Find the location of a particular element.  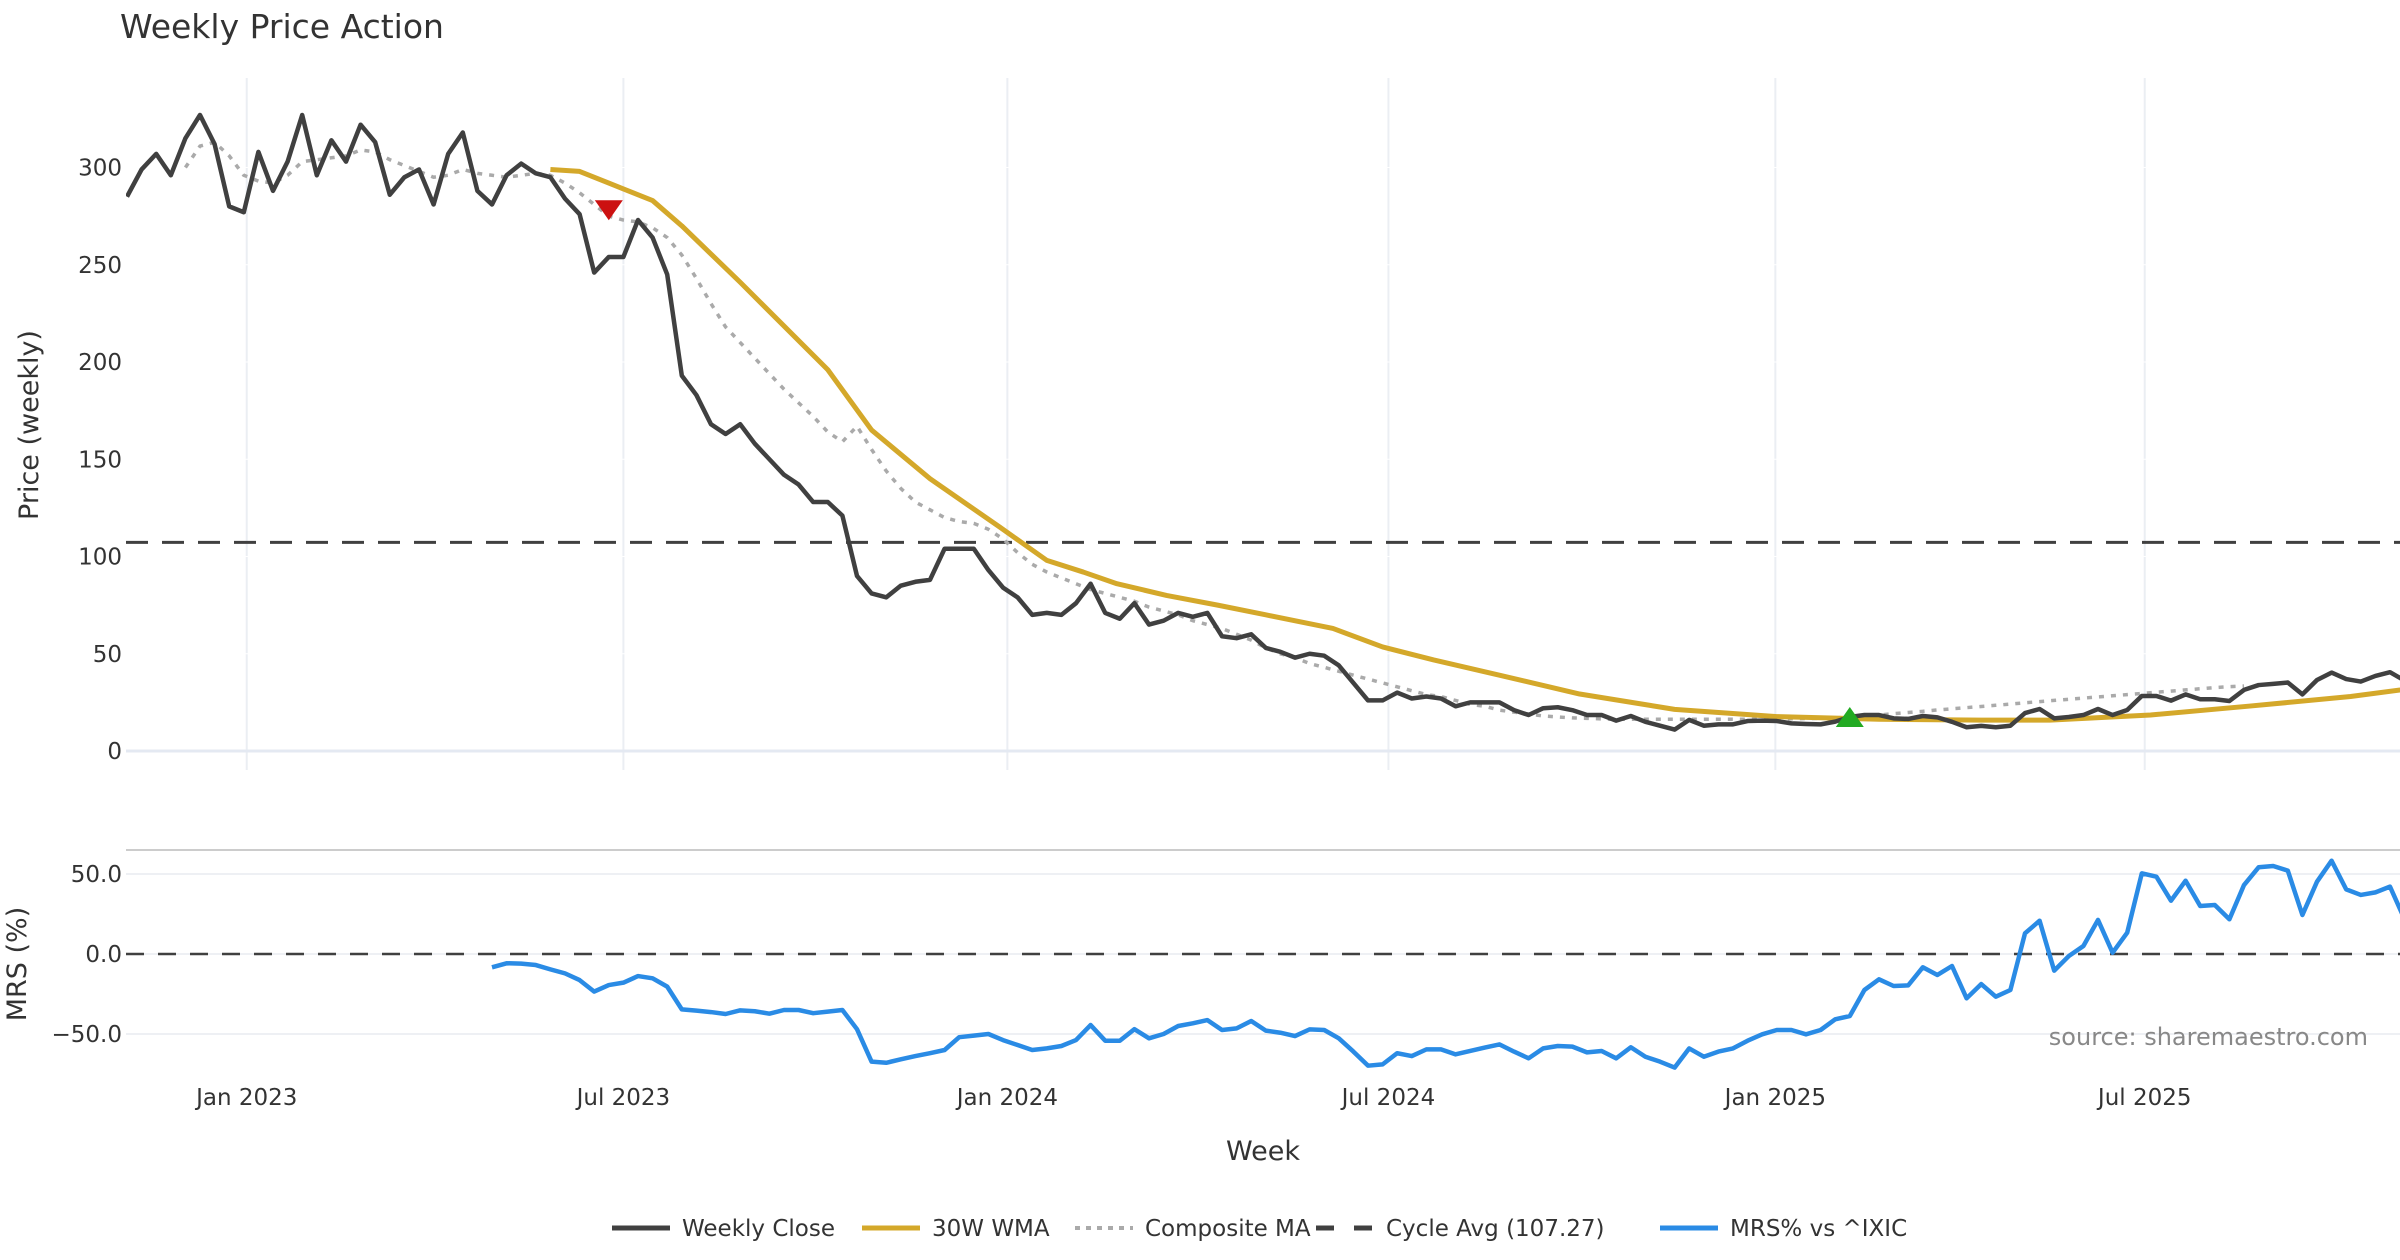

x-tick-label: Jul 2023 is located at coordinates (623, 1098).